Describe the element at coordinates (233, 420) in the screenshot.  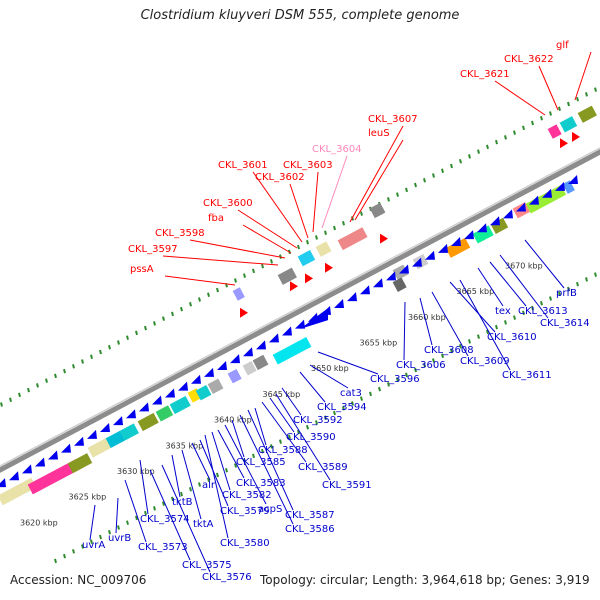
I see `scale-label: 3640 kbp` at that location.